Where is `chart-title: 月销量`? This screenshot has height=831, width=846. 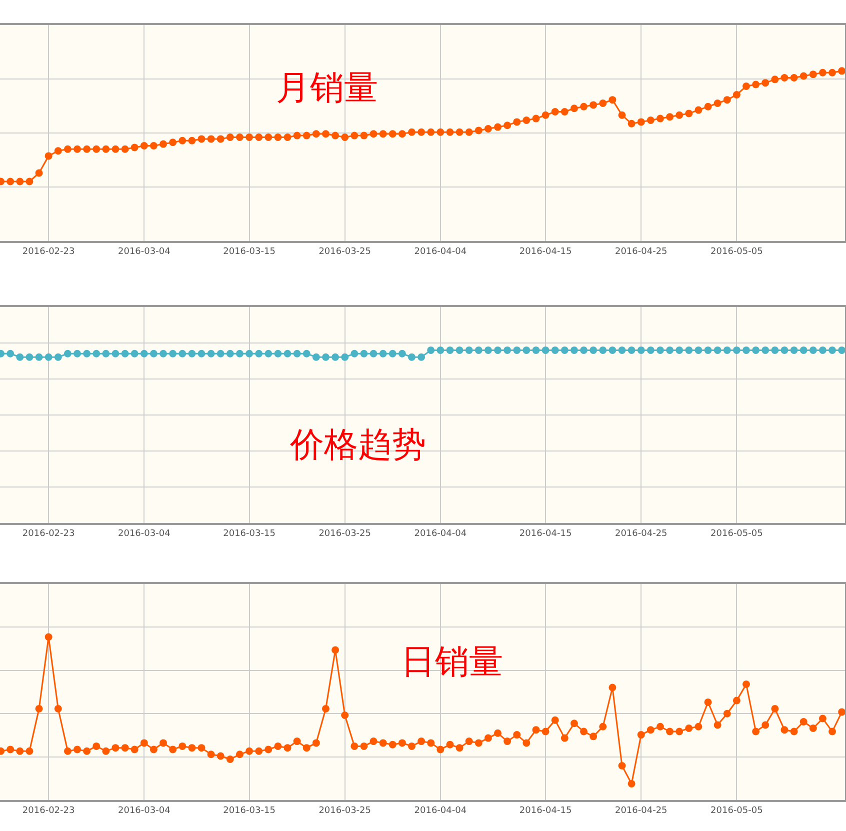 chart-title: 月销量 is located at coordinates (327, 88).